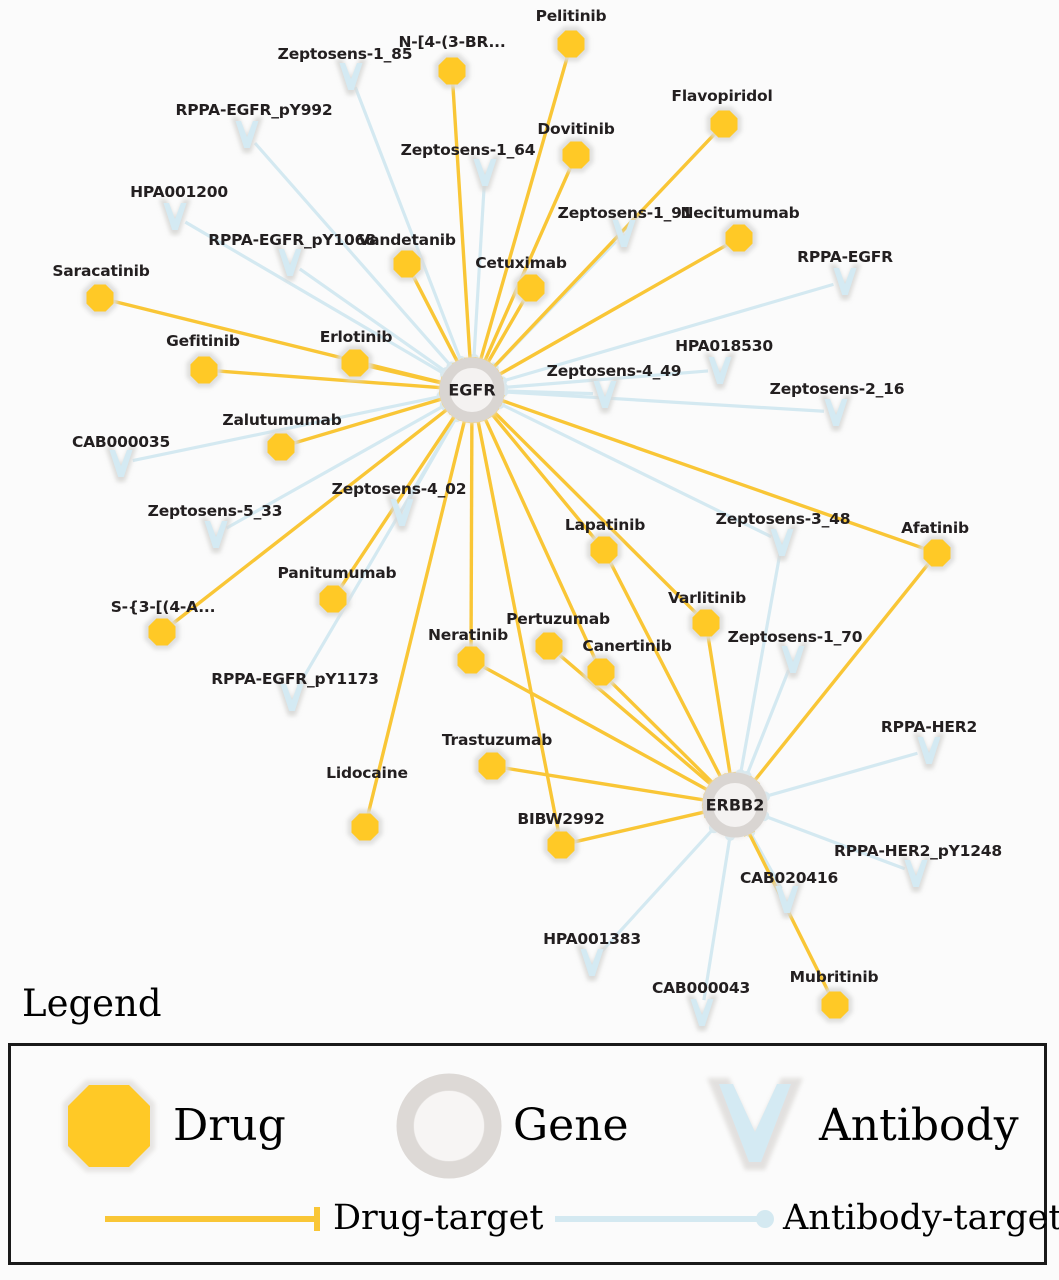 Image resolution: width=1059 pixels, height=1280 pixels. What do you see at coordinates (921, 1218) in the screenshot?
I see `legend-edge-antibody-target-label: Antibody-target` at bounding box center [921, 1218].